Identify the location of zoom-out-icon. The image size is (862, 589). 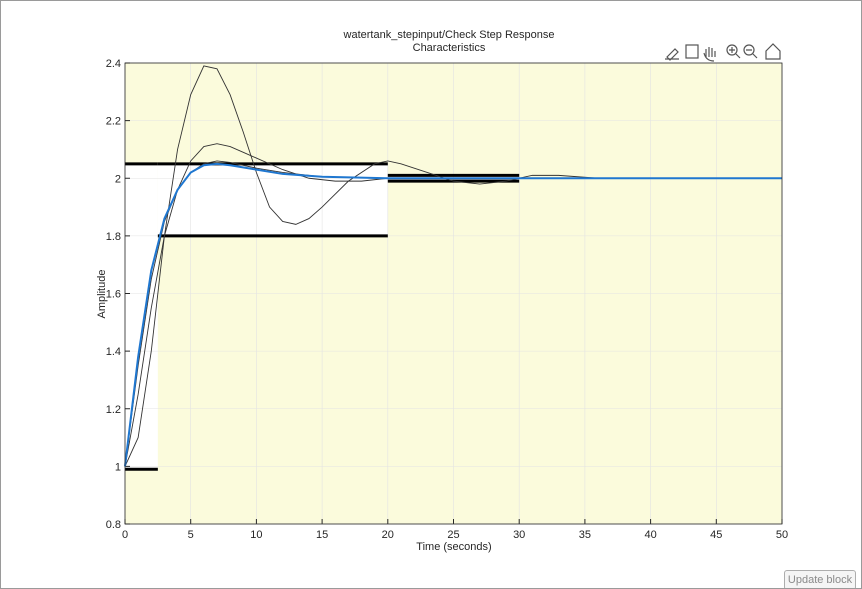
(749, 50).